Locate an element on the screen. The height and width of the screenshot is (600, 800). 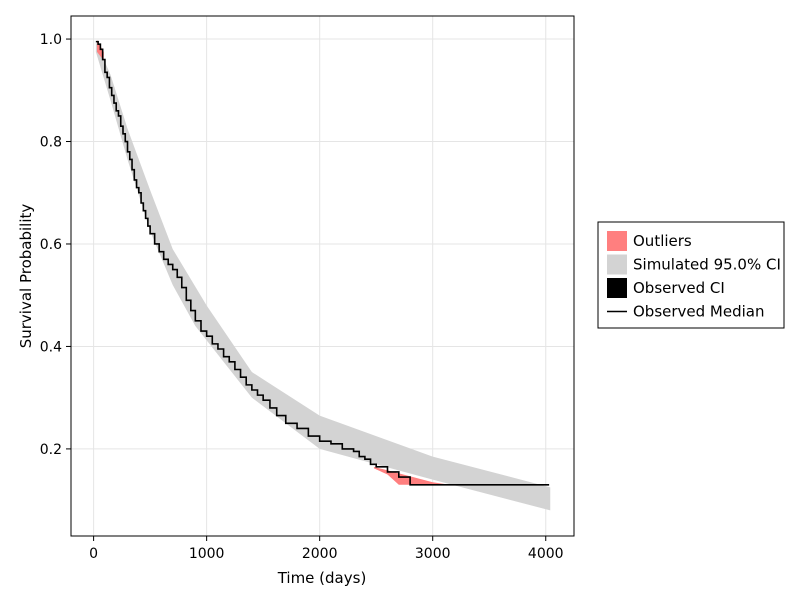
legend-label: Simulated 95.0% CI is located at coordinates (707, 265).